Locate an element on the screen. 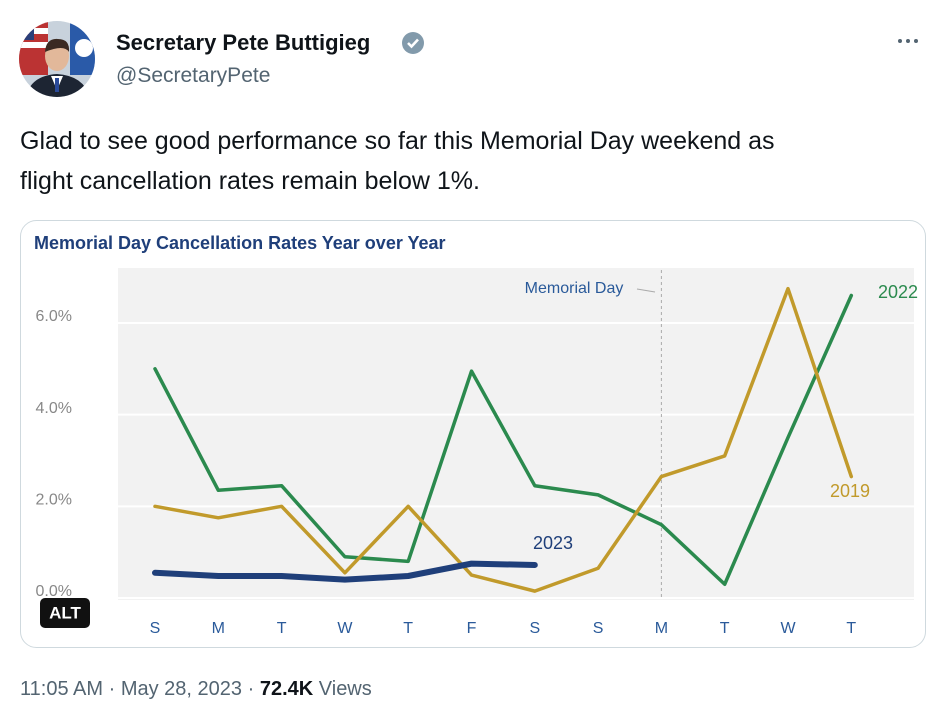 Image resolution: width=938 pixels, height=722 pixels. alt-badge-label: ALT is located at coordinates (65, 612).